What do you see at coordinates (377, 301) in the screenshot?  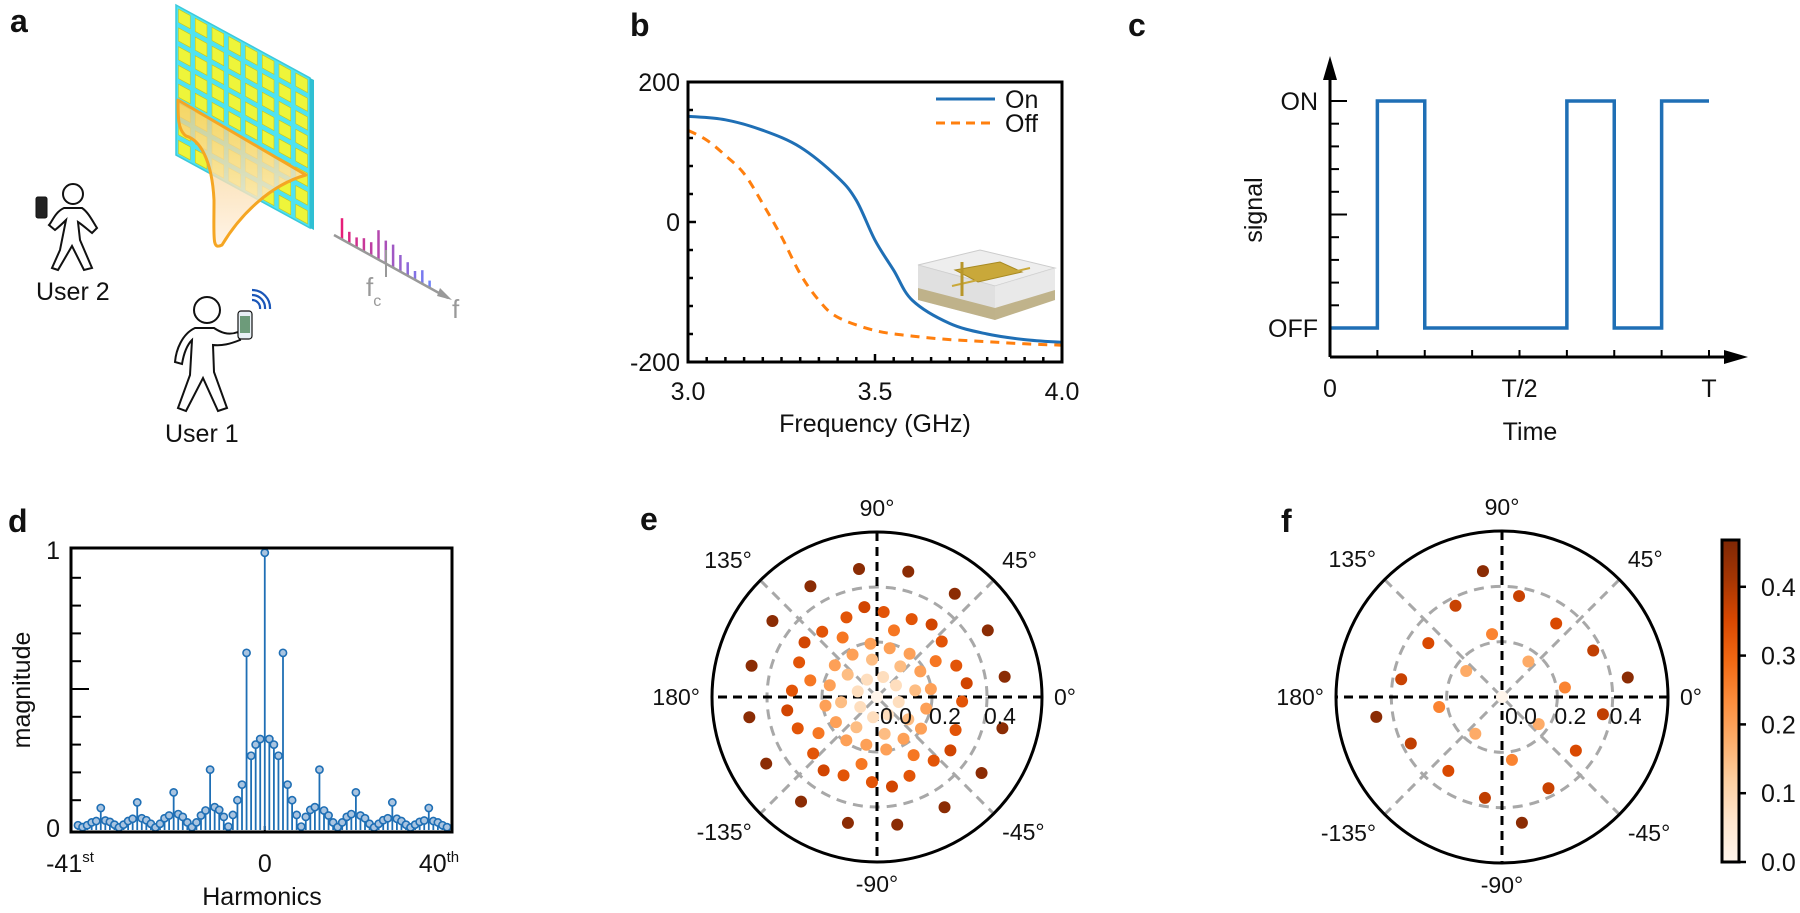 I see `carrier-subscript: c` at bounding box center [377, 301].